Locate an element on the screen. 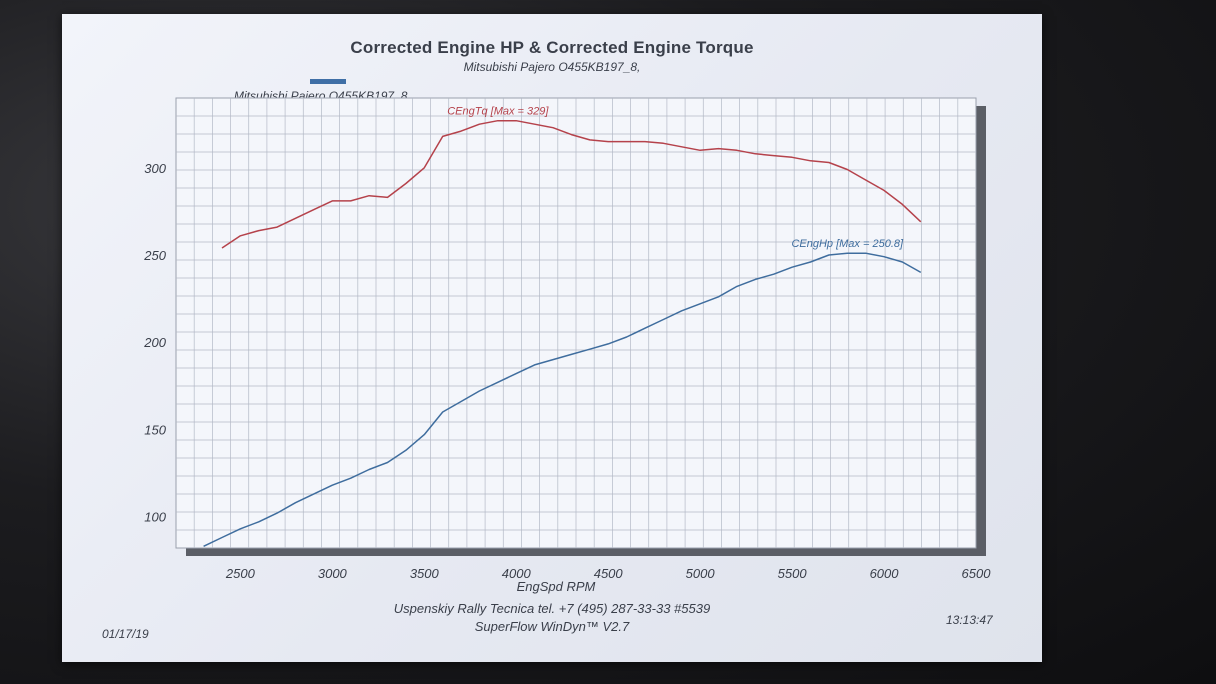 Image resolution: width=1216 pixels, height=684 pixels. series-line-cengtq is located at coordinates (571, 184).